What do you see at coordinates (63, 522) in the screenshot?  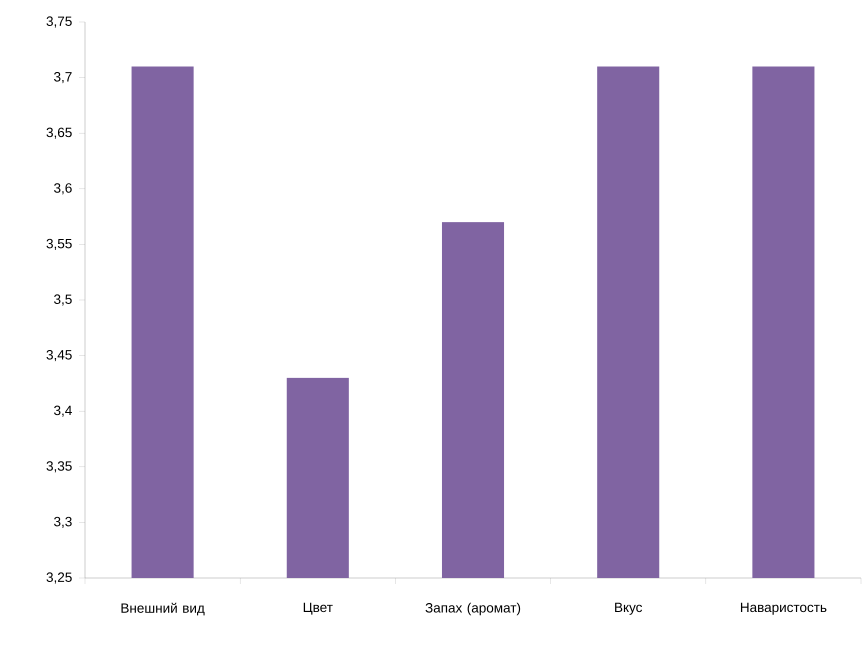 I see `y-tick-label: 3,3` at bounding box center [63, 522].